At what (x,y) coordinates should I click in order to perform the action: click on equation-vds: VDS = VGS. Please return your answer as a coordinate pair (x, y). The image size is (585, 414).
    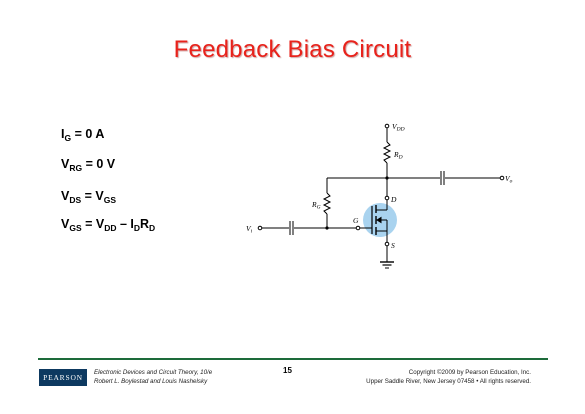
    Looking at the image, I should click on (88, 197).